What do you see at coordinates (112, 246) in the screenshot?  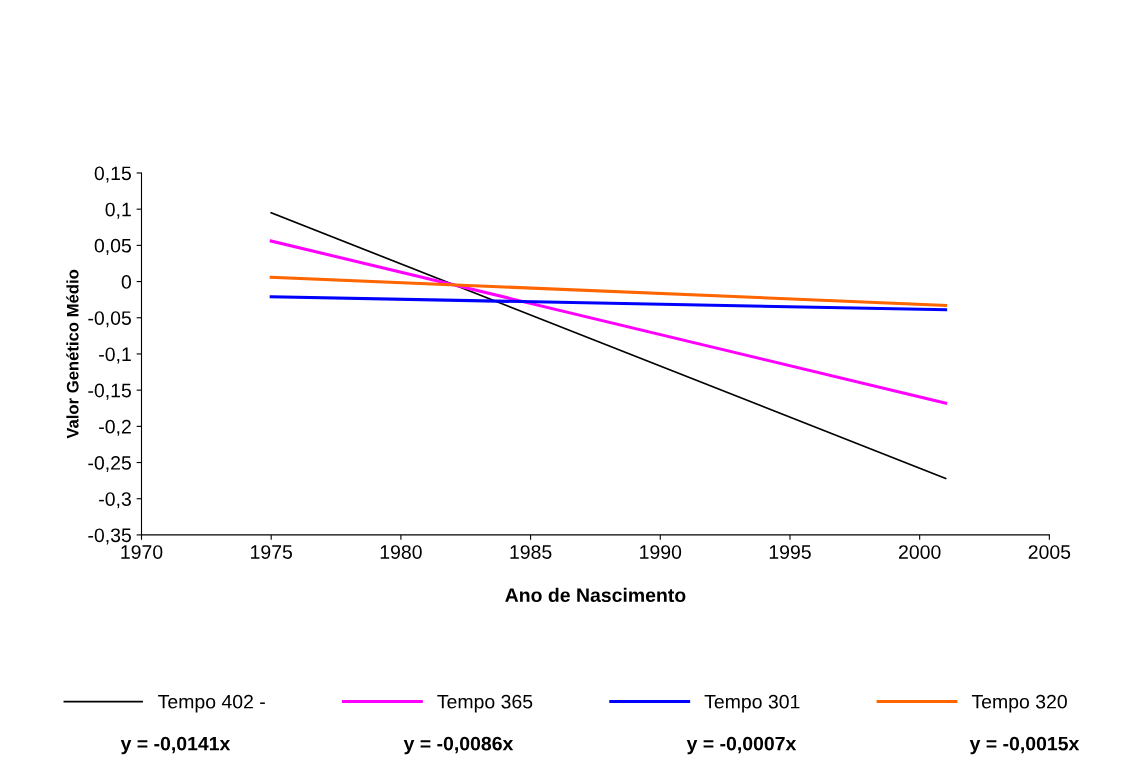 I see `y-tick-label: 0,05` at bounding box center [112, 246].